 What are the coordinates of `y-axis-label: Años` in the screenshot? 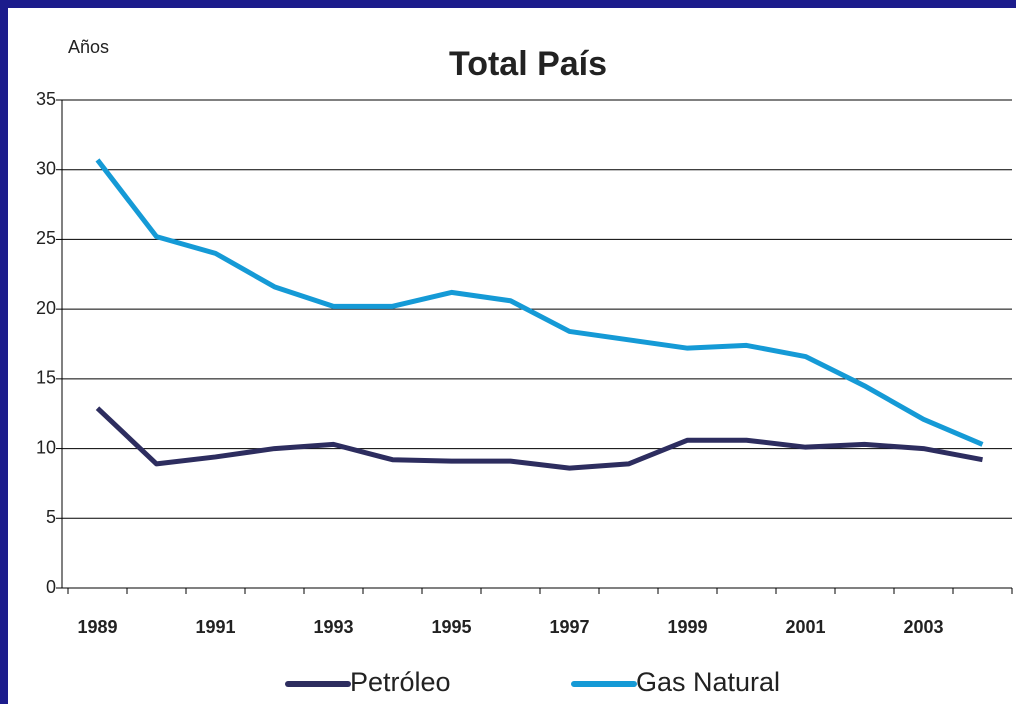 It's located at (88, 47).